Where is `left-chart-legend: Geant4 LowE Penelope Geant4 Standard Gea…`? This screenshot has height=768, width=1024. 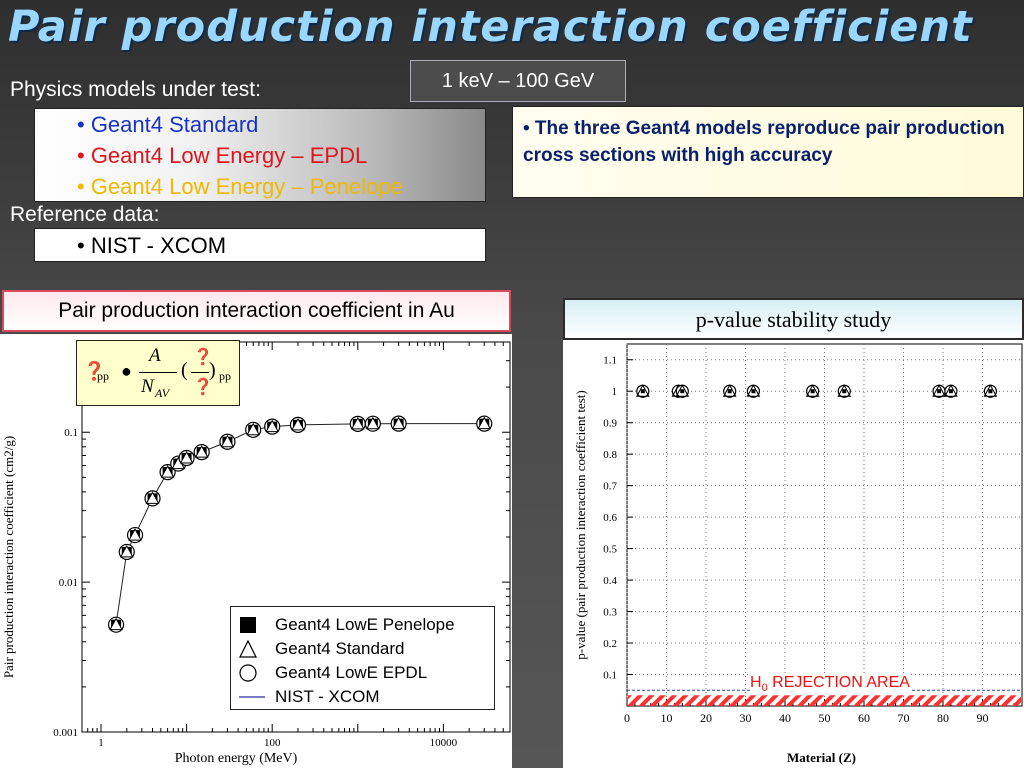 left-chart-legend: Geant4 LowE Penelope Geant4 Standard Gea… is located at coordinates (362, 658).